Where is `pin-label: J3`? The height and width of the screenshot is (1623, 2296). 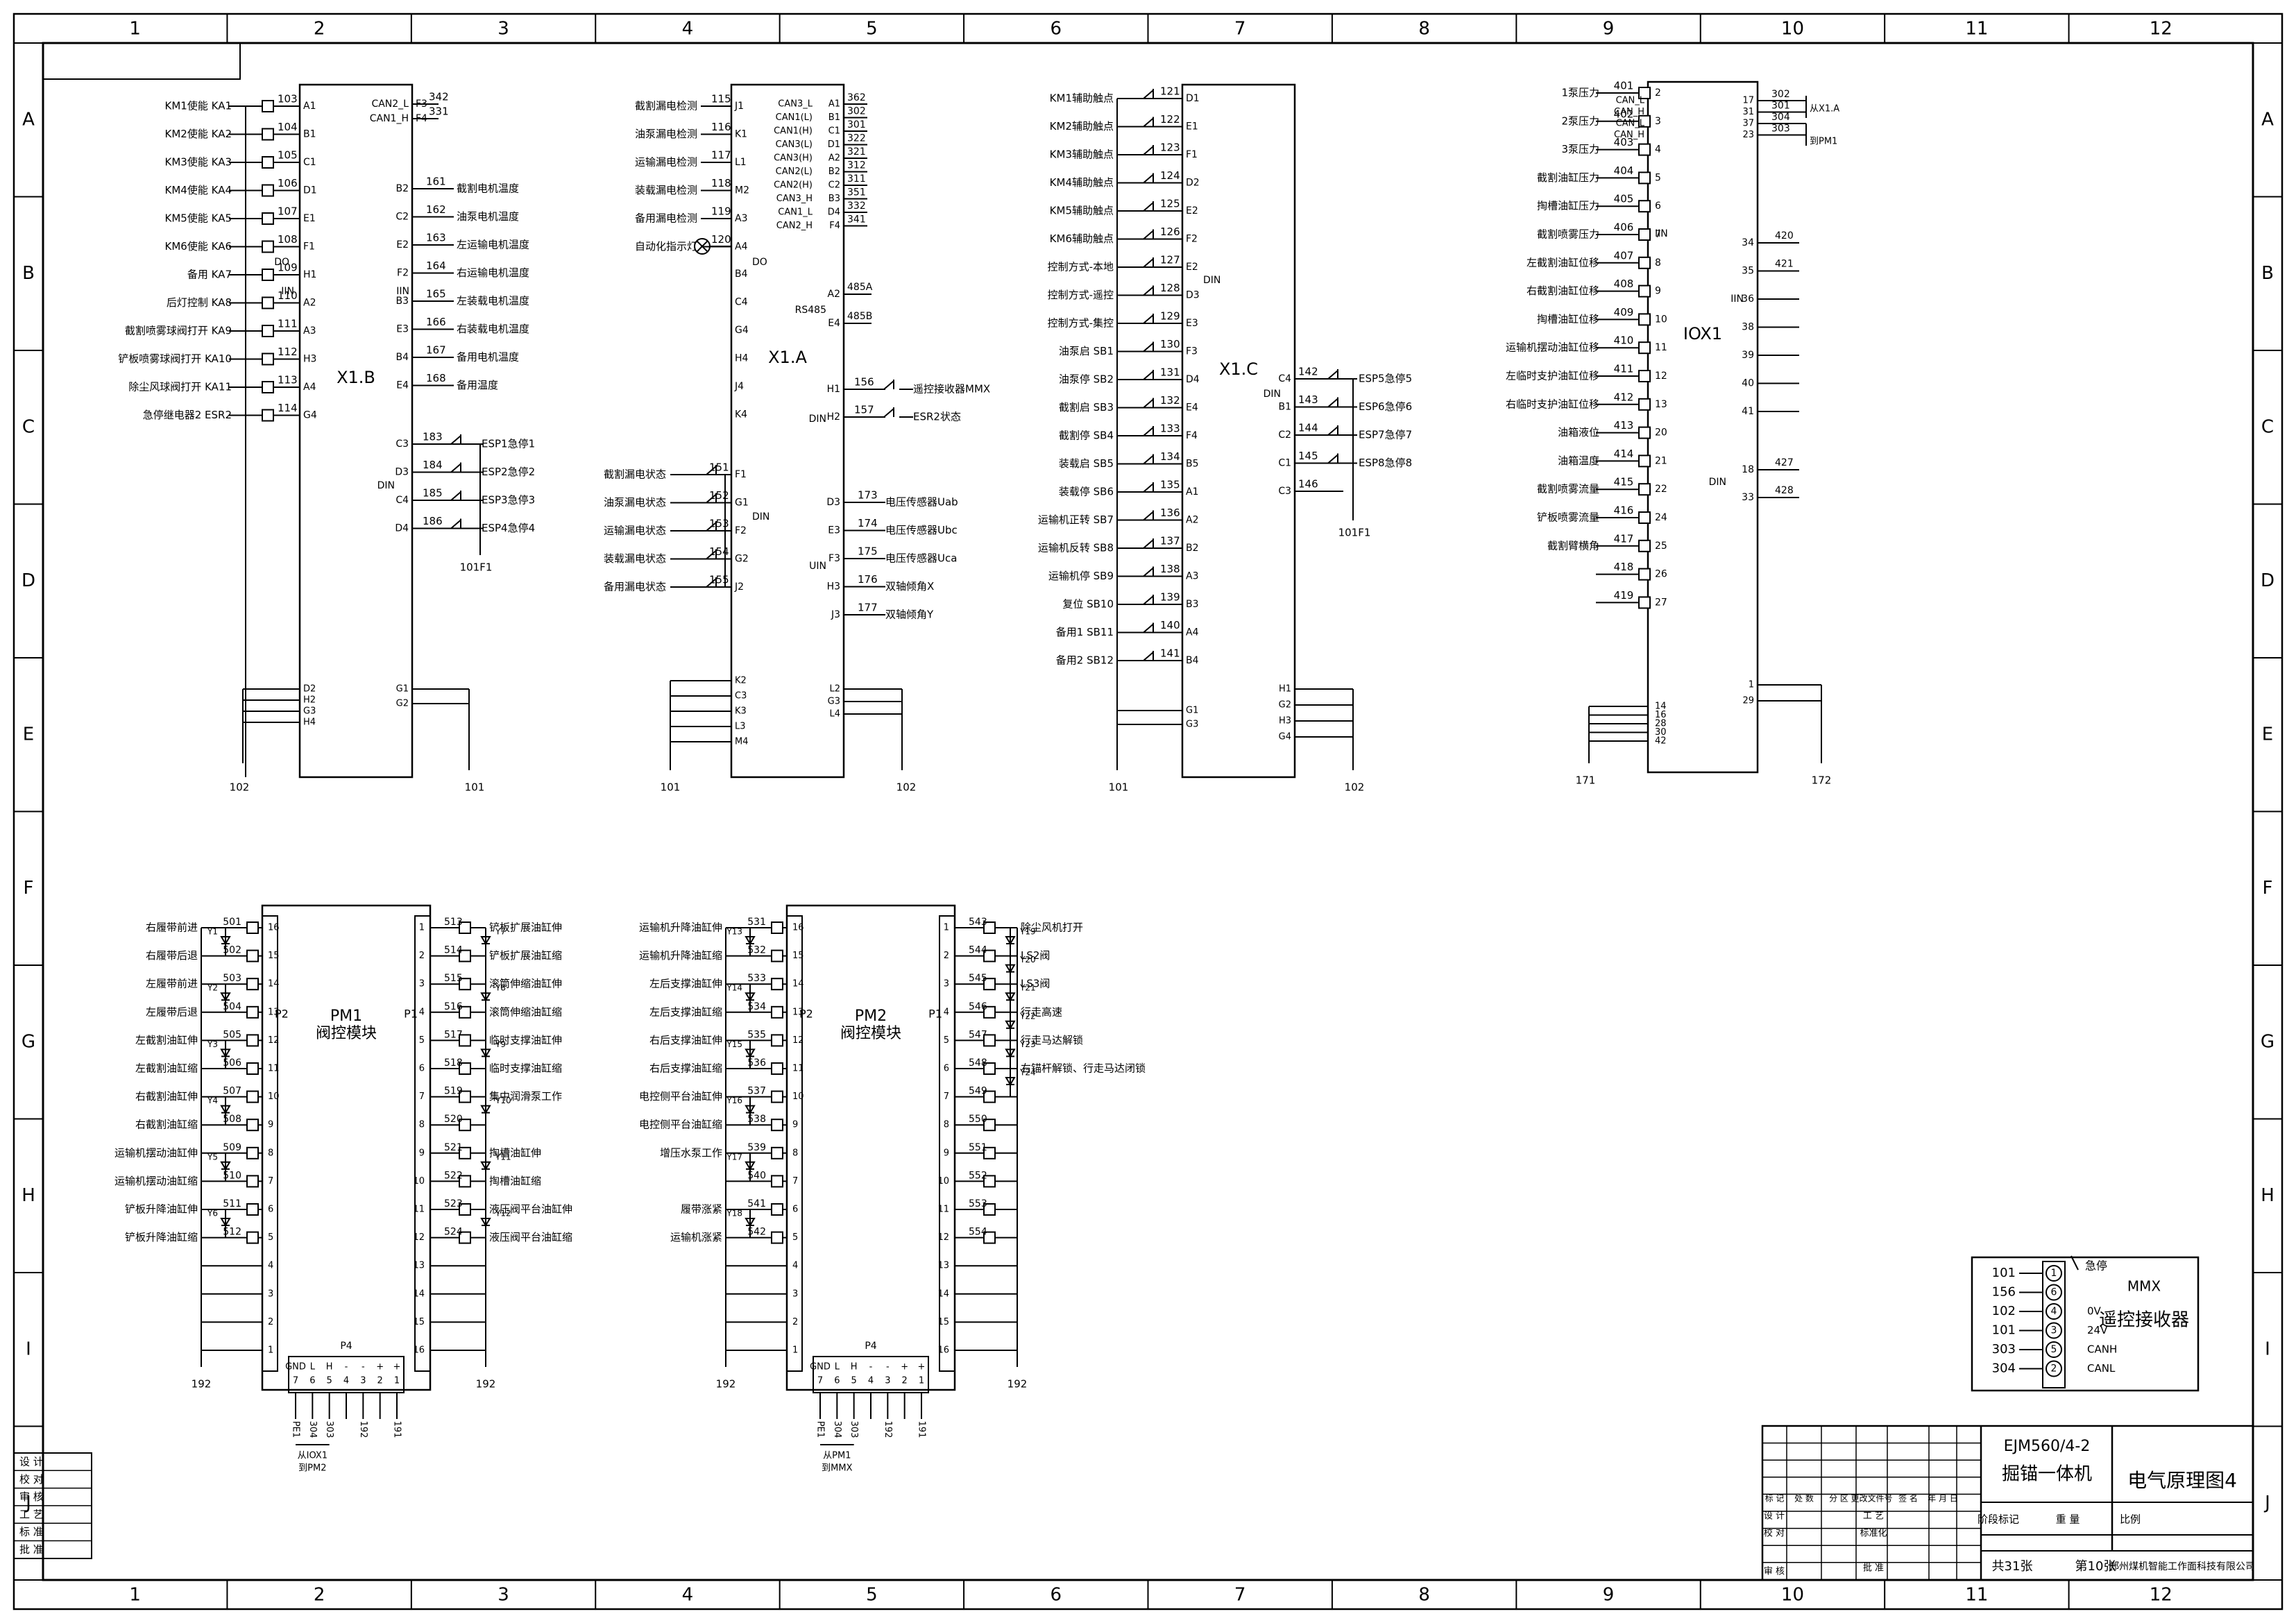
pin-label: J3 is located at coordinates (835, 614).